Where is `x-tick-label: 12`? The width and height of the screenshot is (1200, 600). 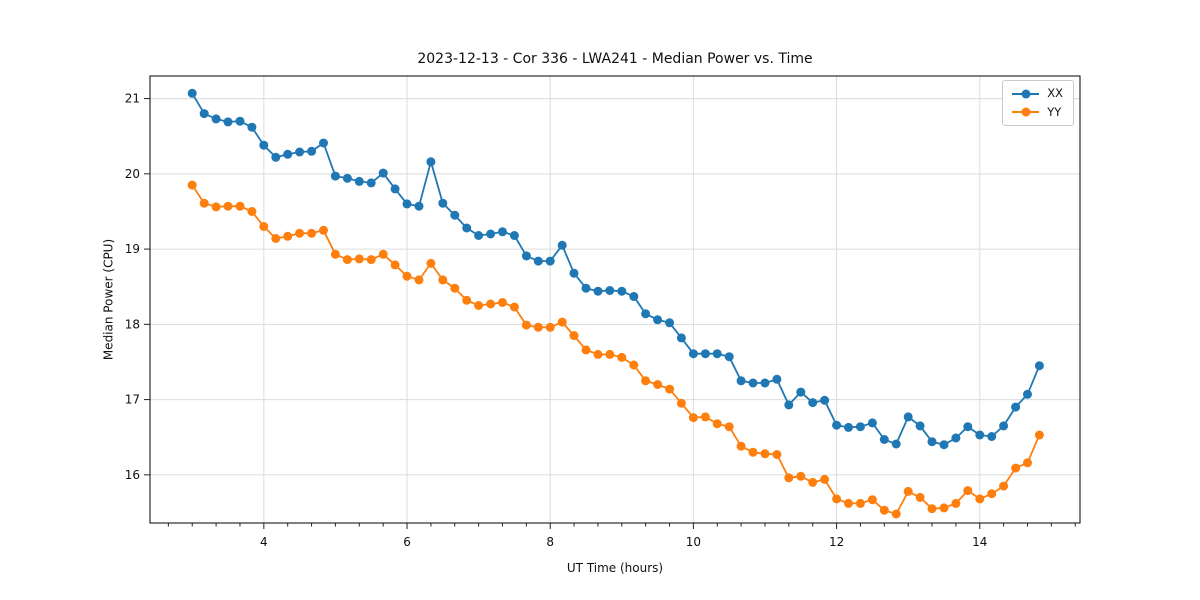 x-tick-label: 12 is located at coordinates (836, 542).